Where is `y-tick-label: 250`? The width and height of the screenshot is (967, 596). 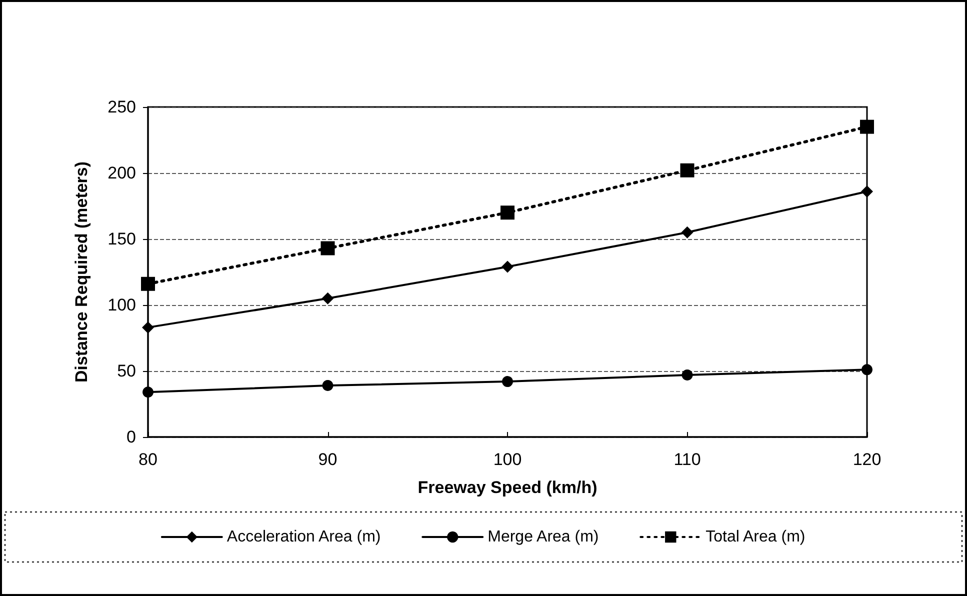 y-tick-label: 250 is located at coordinates (122, 107).